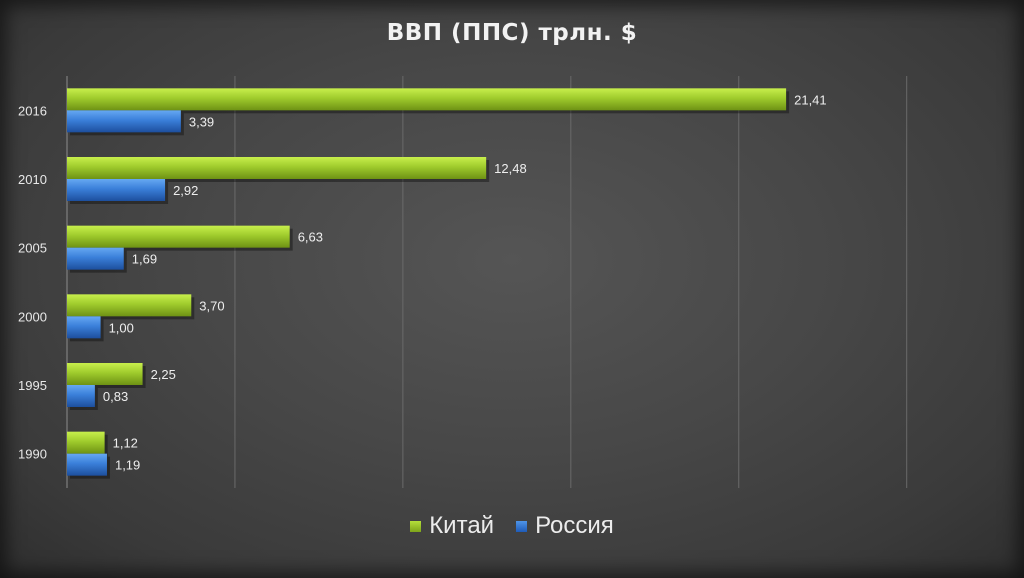 This screenshot has height=578, width=1024. What do you see at coordinates (32, 110) in the screenshot?
I see `y-tick-label: 2016` at bounding box center [32, 110].